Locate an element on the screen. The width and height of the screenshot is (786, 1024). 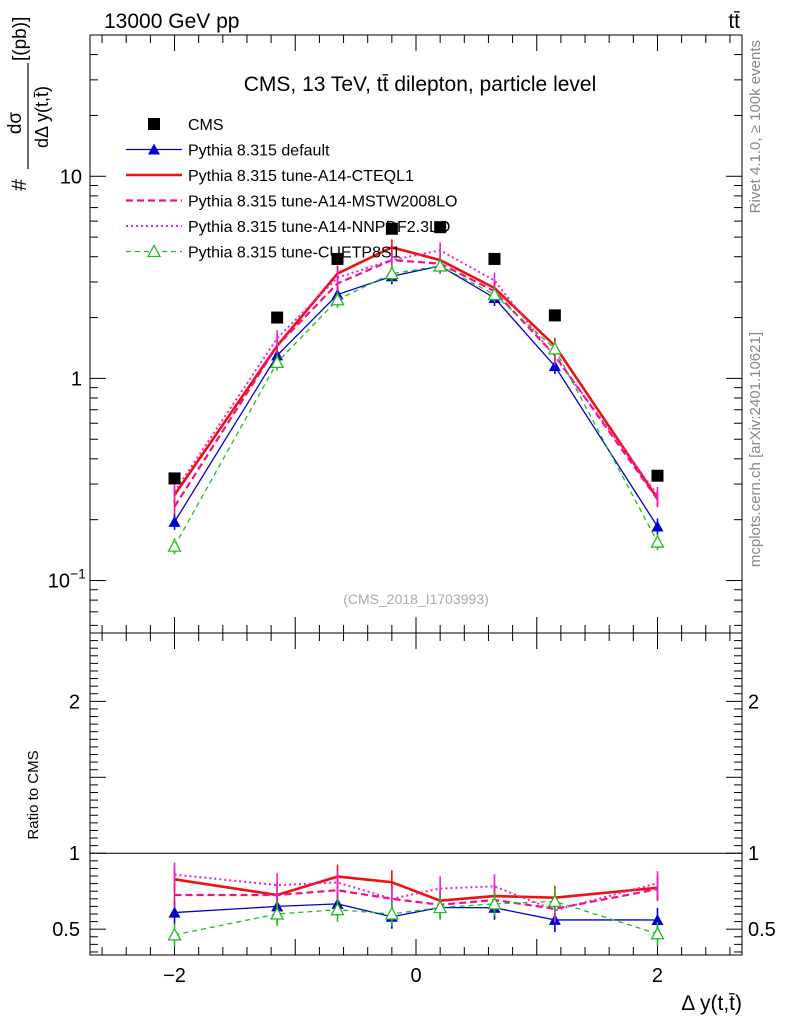
header-process-label: tt̄ is located at coordinates (734, 21).